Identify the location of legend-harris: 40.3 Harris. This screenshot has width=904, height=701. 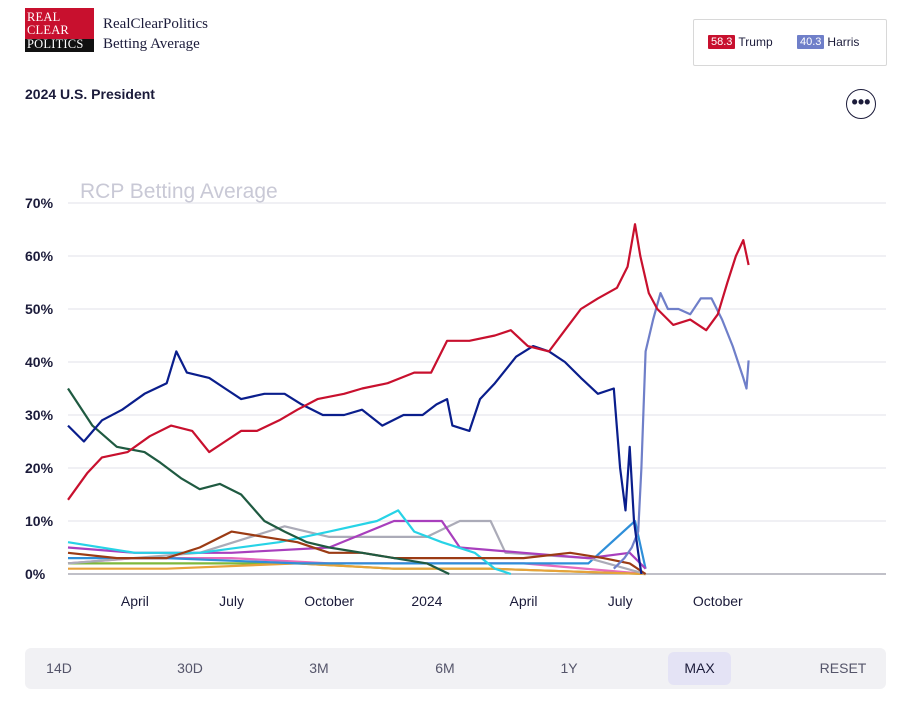
(828, 42).